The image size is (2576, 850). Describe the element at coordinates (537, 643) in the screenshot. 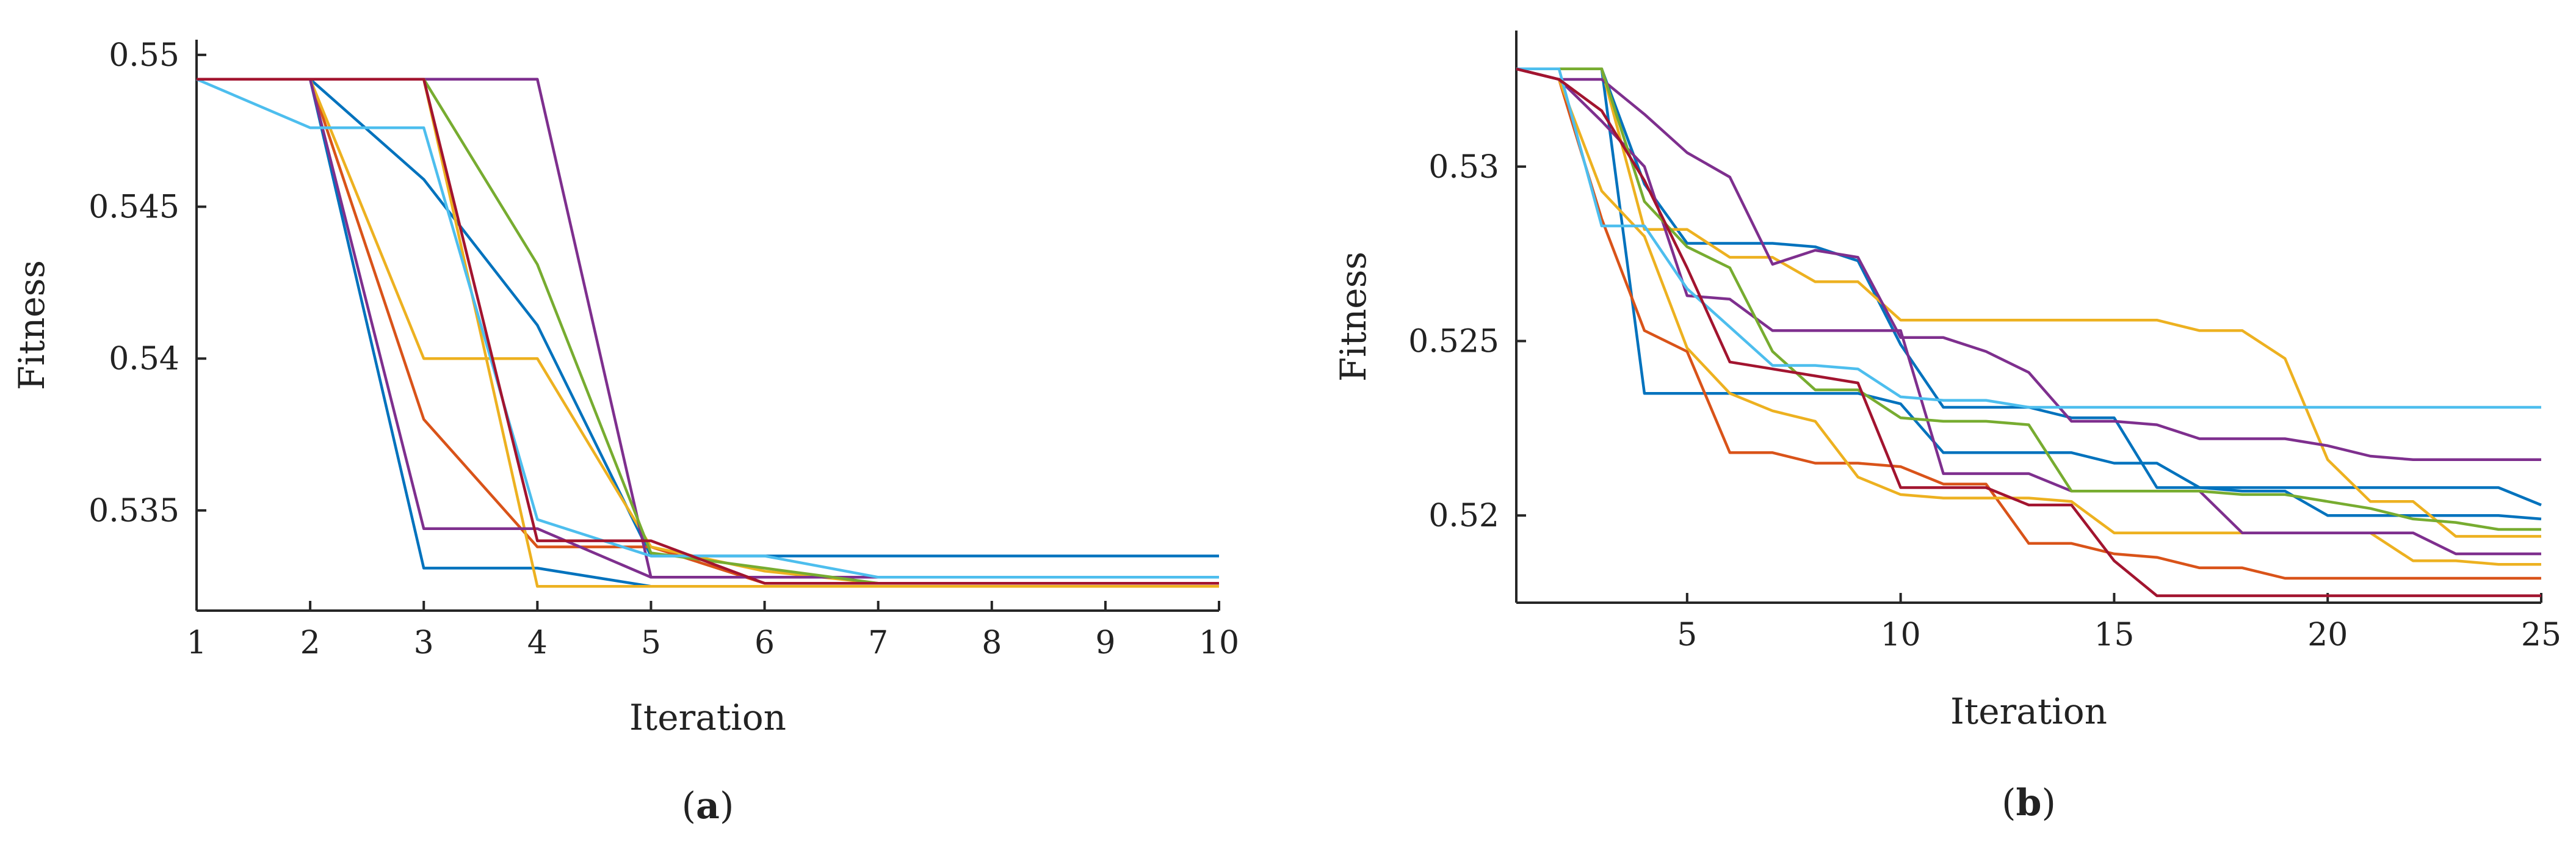

I see `x-tick-label: 4` at that location.